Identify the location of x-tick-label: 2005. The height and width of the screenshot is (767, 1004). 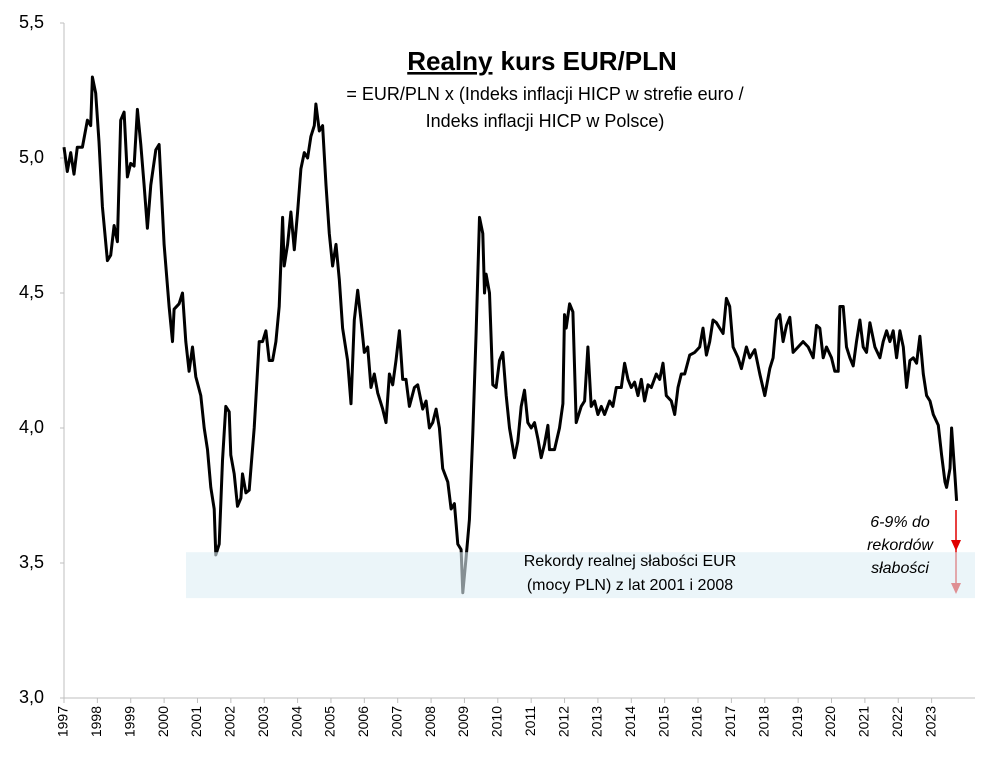
(330, 721).